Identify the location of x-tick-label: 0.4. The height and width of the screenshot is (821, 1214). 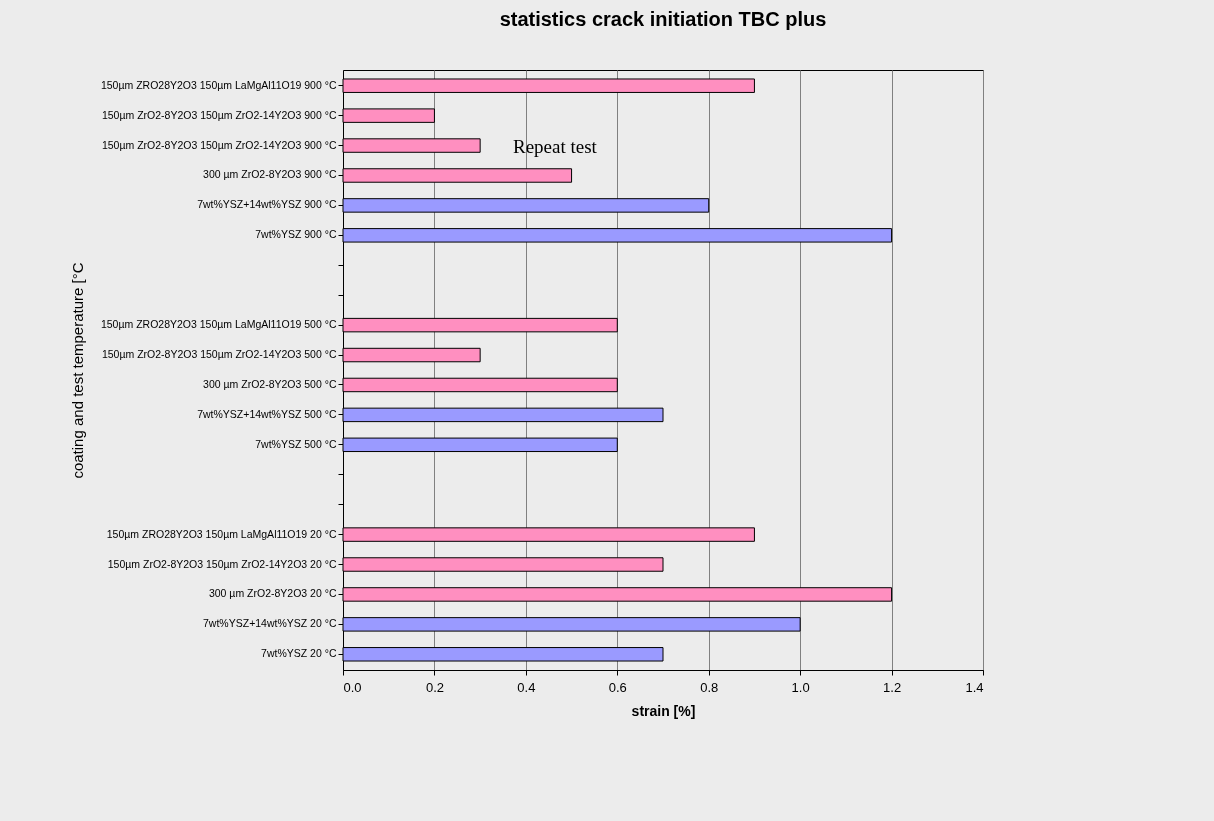
(526, 687).